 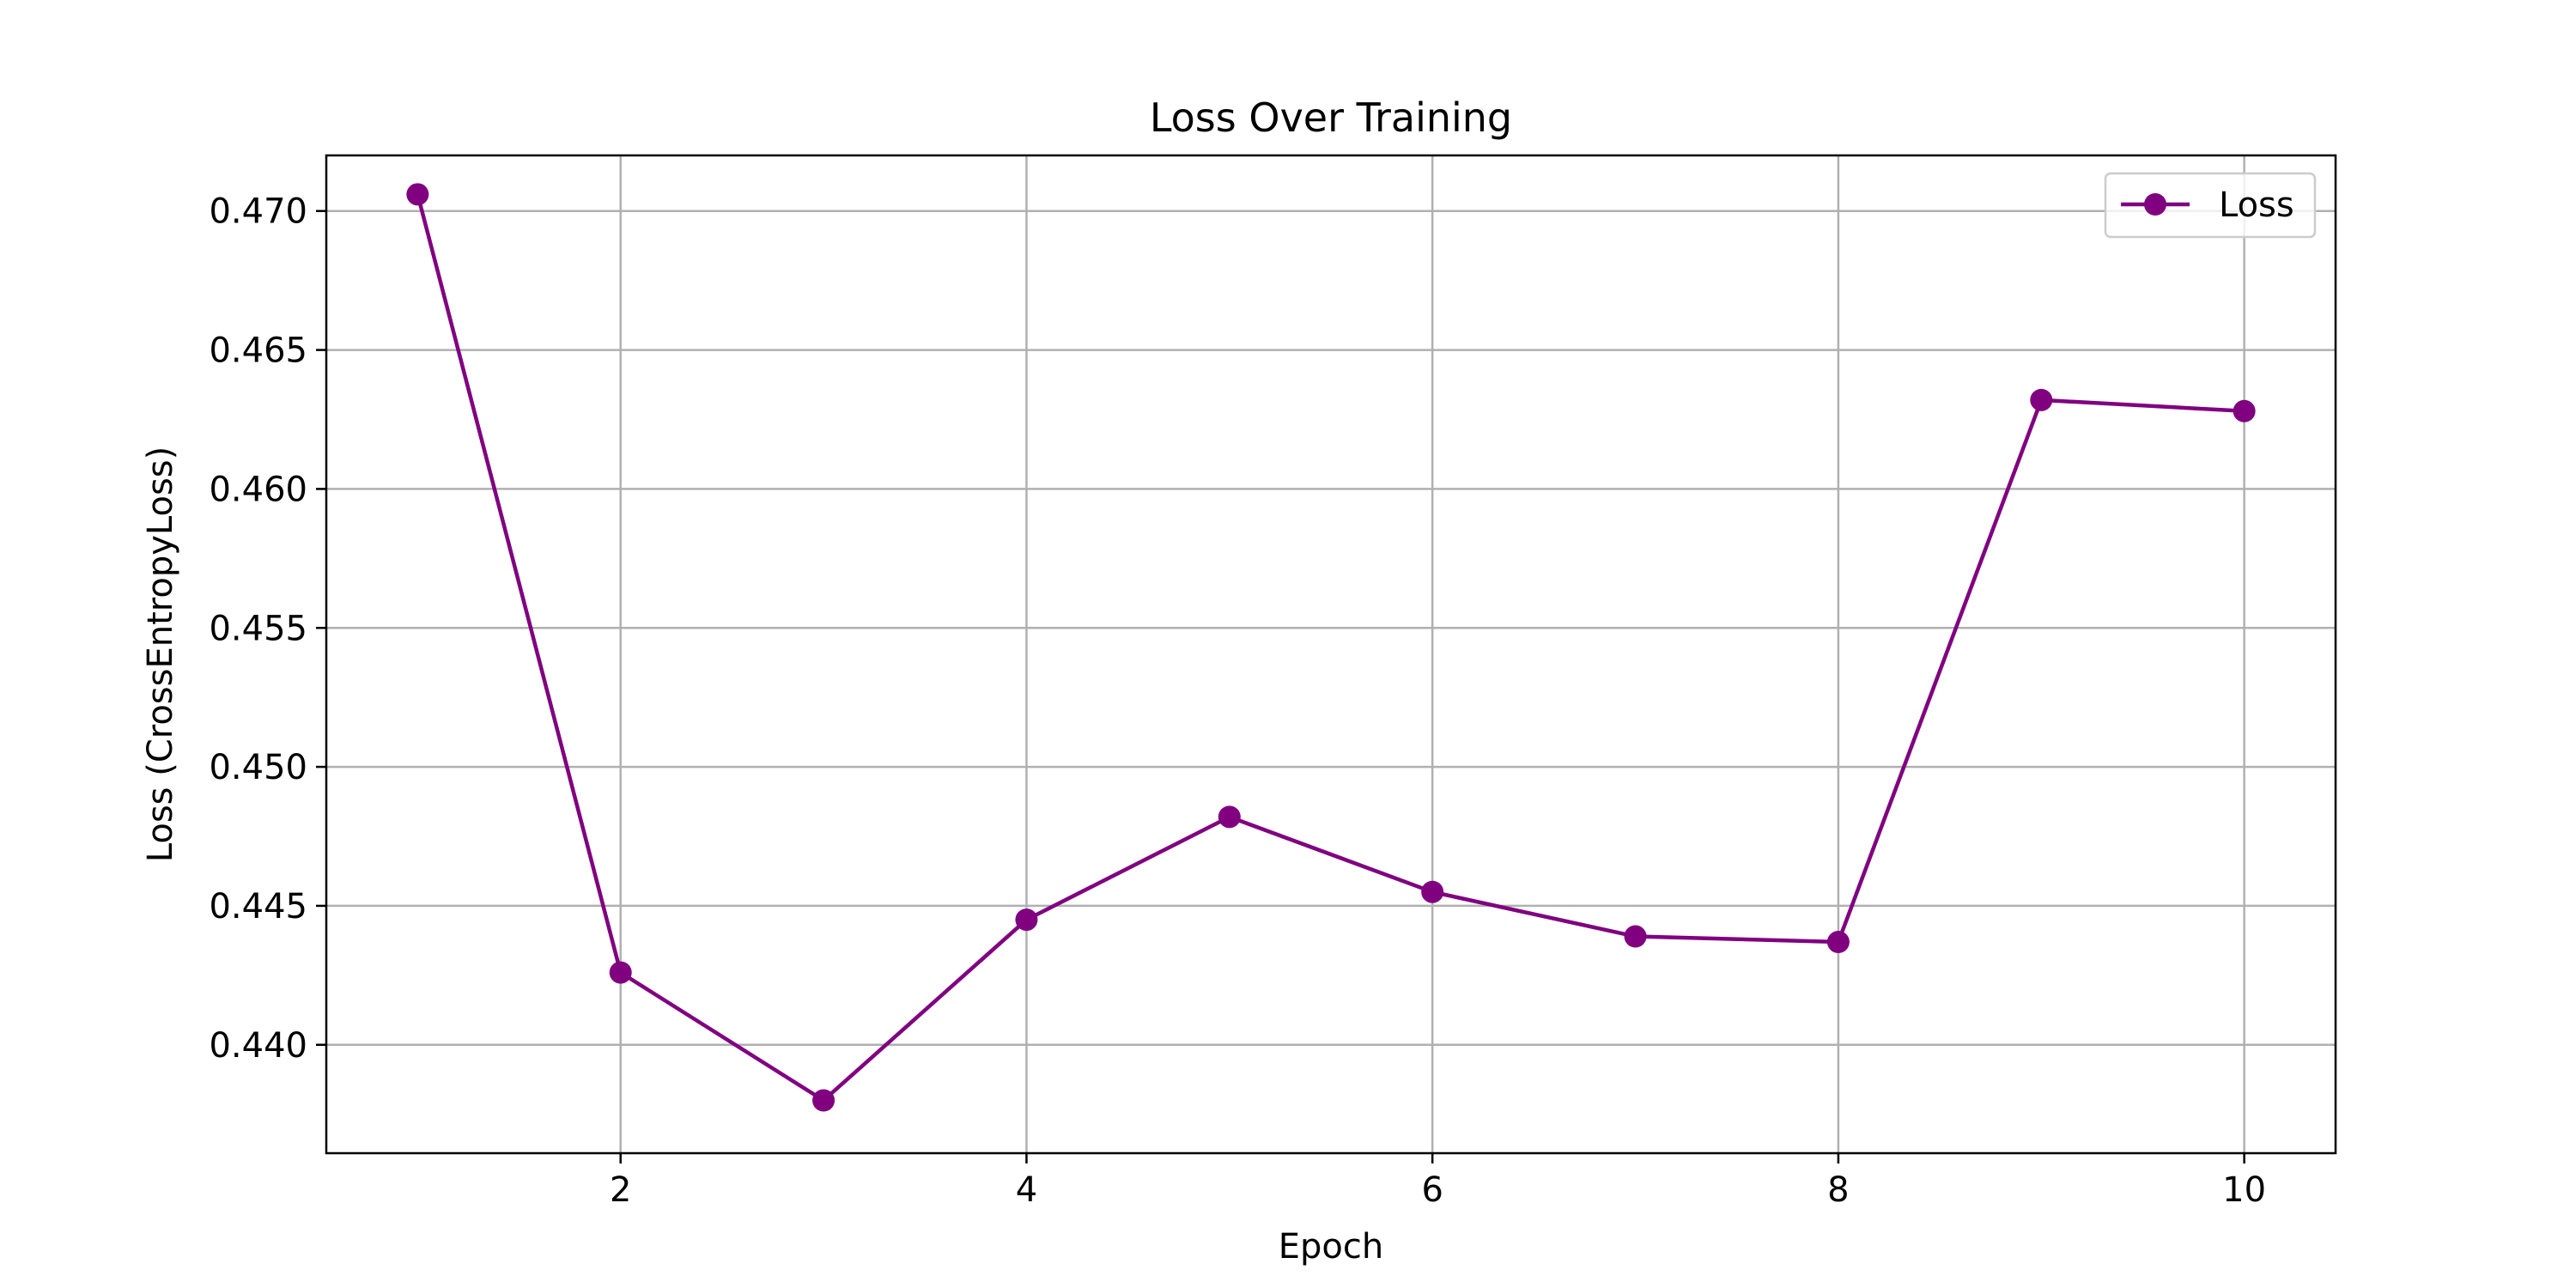 What do you see at coordinates (258, 490) in the screenshot?
I see `y-tick-label: 0.460` at bounding box center [258, 490].